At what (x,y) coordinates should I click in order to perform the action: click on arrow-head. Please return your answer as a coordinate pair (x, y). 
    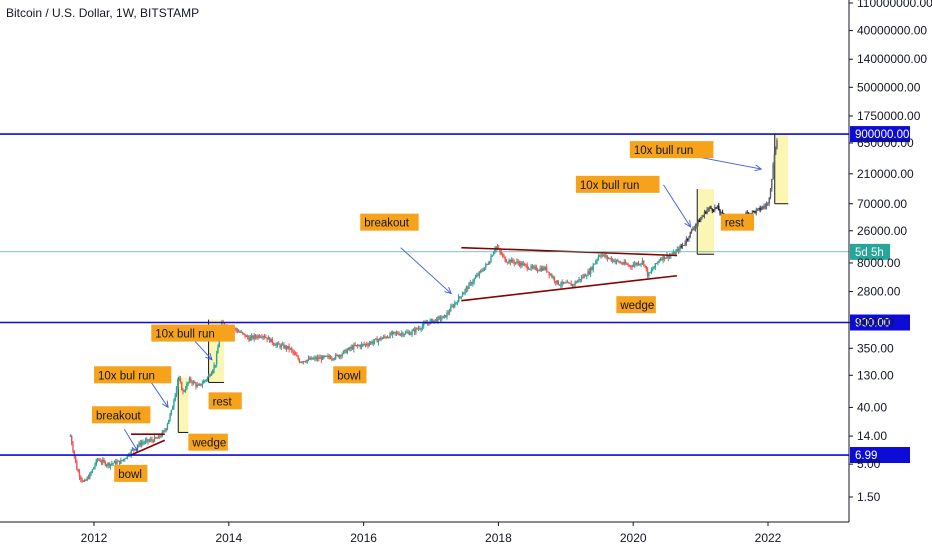
    Looking at the image, I should click on (758, 168).